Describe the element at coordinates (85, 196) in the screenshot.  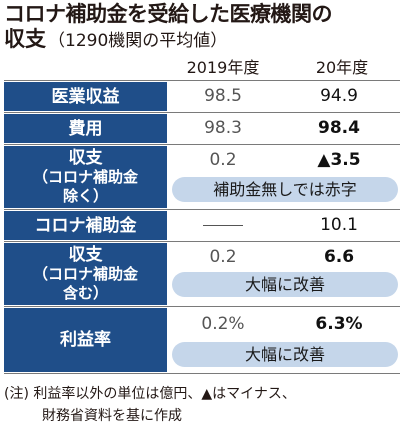
I see `label-line: 除く）` at that location.